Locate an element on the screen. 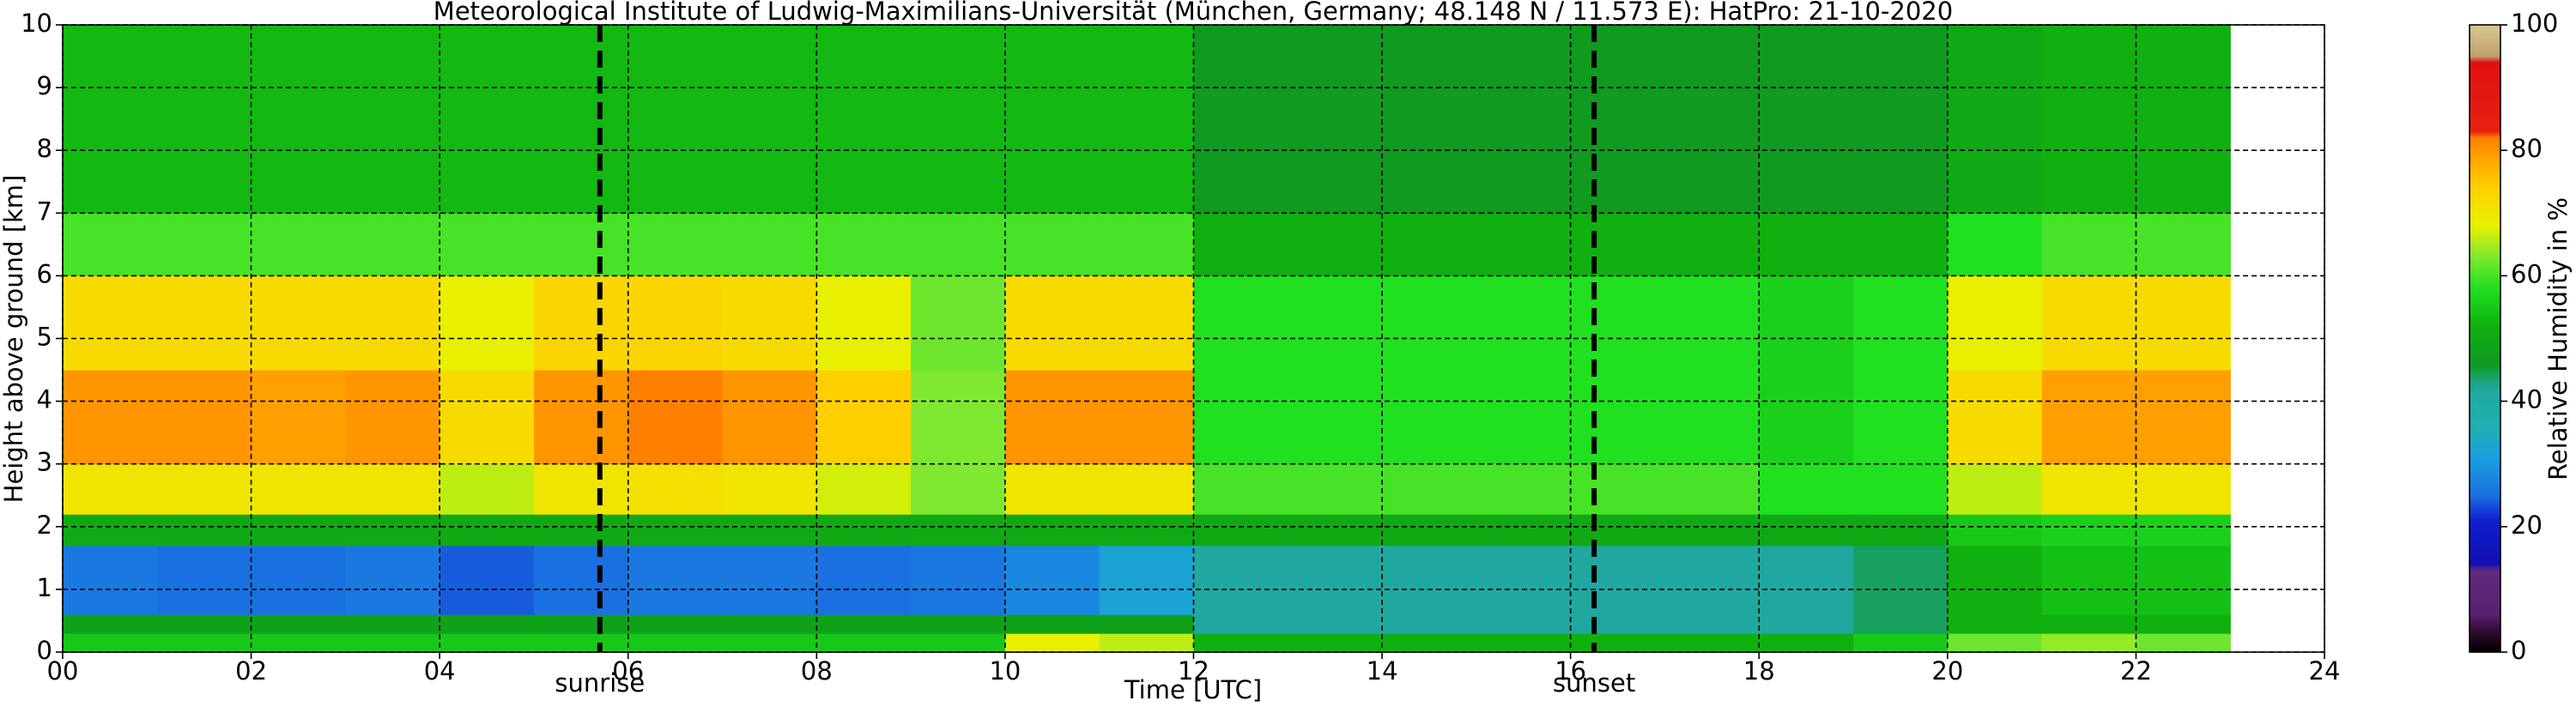 Image resolution: width=2576 pixels, height=707 pixels. x-tick-label: 14 is located at coordinates (1382, 671).